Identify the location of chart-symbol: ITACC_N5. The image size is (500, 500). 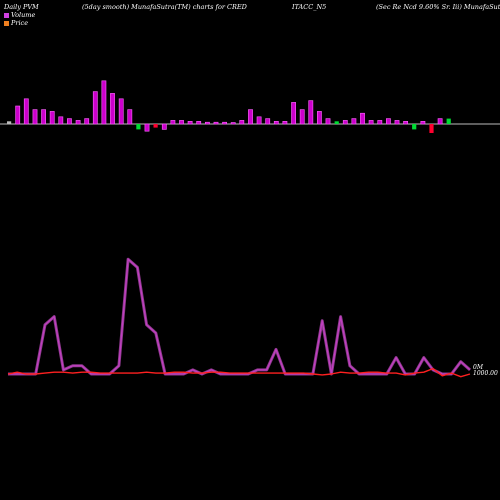
(309, 7).